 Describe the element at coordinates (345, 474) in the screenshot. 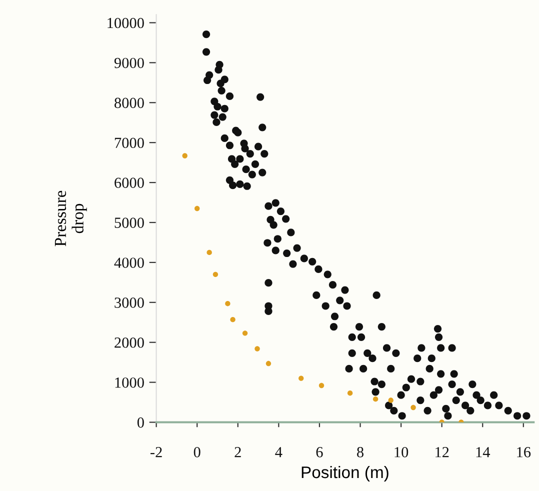

I see `x-axis-title: Position (m)` at that location.